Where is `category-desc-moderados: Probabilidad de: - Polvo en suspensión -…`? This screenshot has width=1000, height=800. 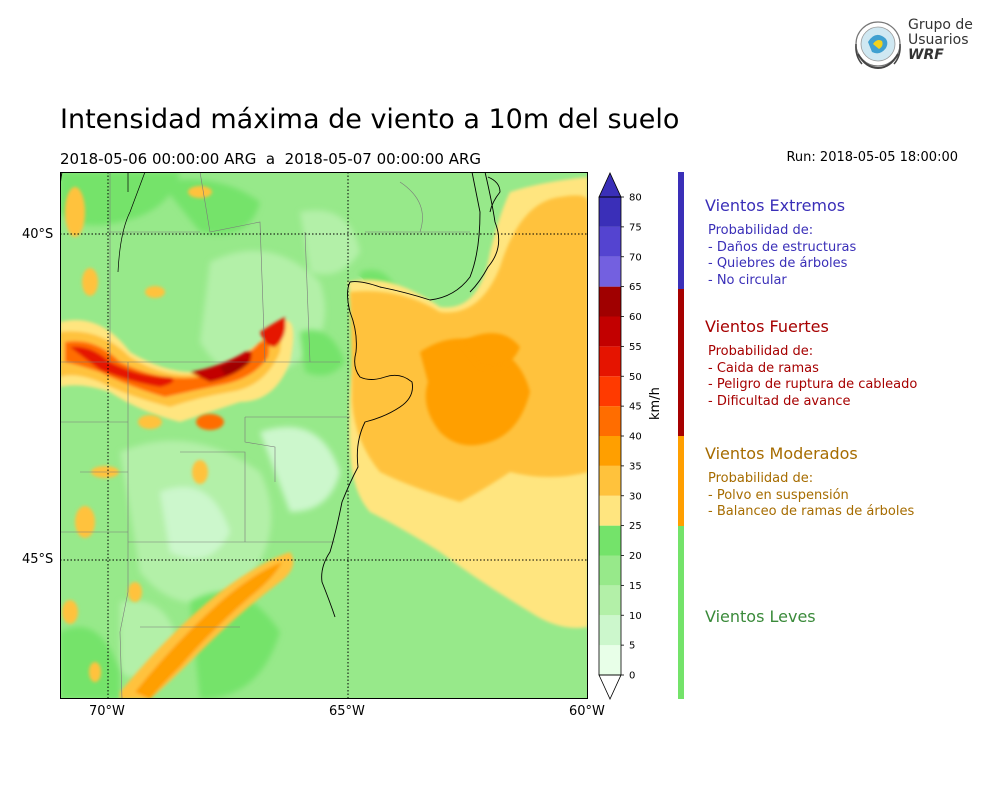 category-desc-moderados: Probabilidad de: - Polvo en suspensión -… is located at coordinates (811, 495).